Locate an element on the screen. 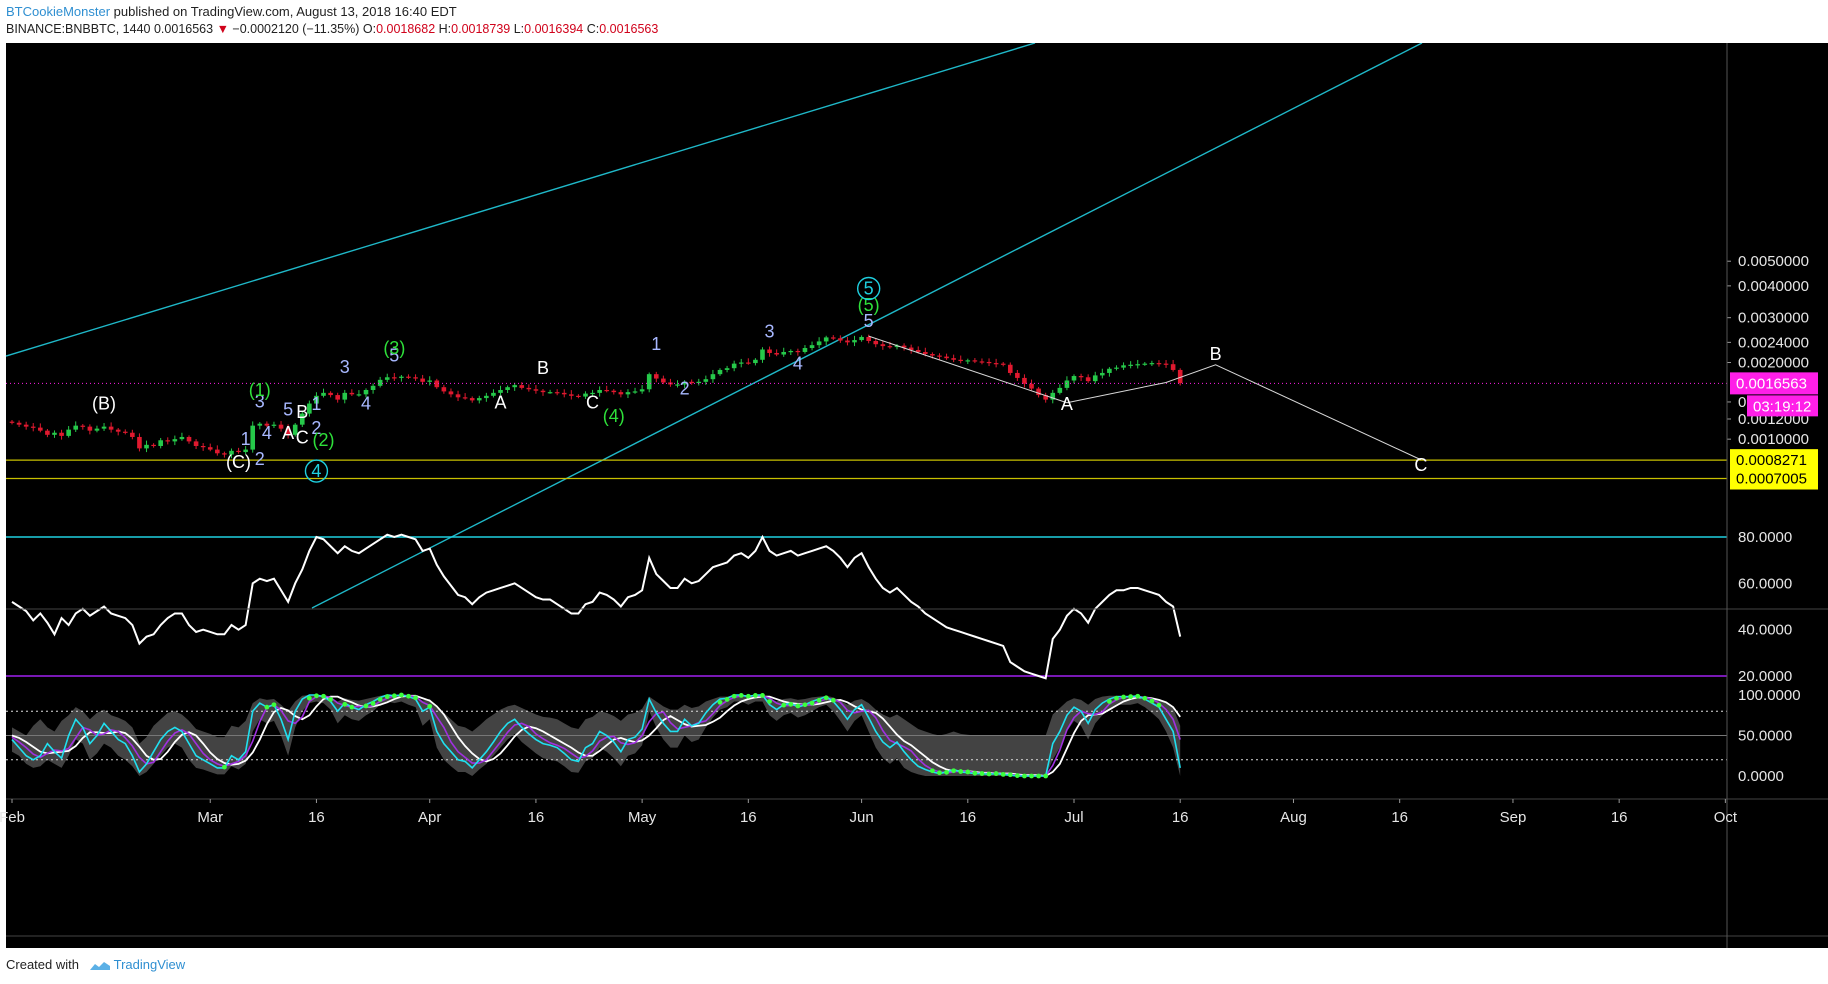 Image resolution: width=1828 pixels, height=984 pixels. price-tick-label: 0.0020000 is located at coordinates (1773, 363).